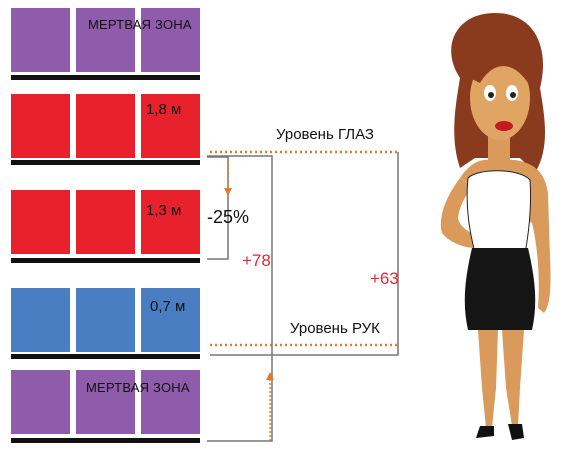  I want to click on height-label-0-7m: 0,7 м, so click(168, 306).